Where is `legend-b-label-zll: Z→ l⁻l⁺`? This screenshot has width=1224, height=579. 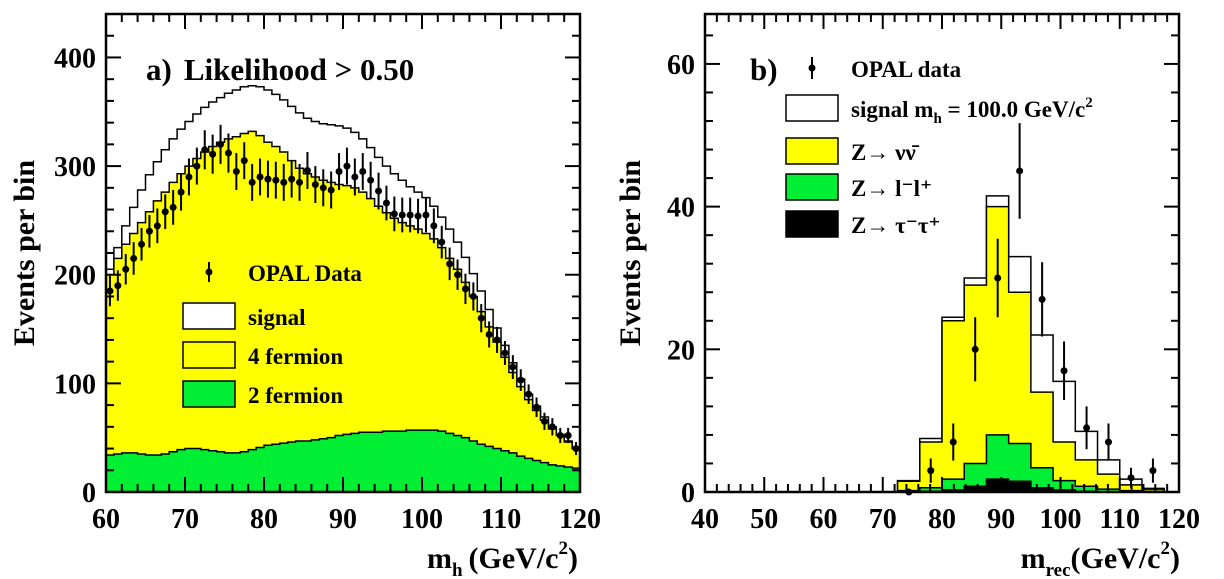 legend-b-label-zll: Z→ l⁻l⁺ is located at coordinates (891, 188).